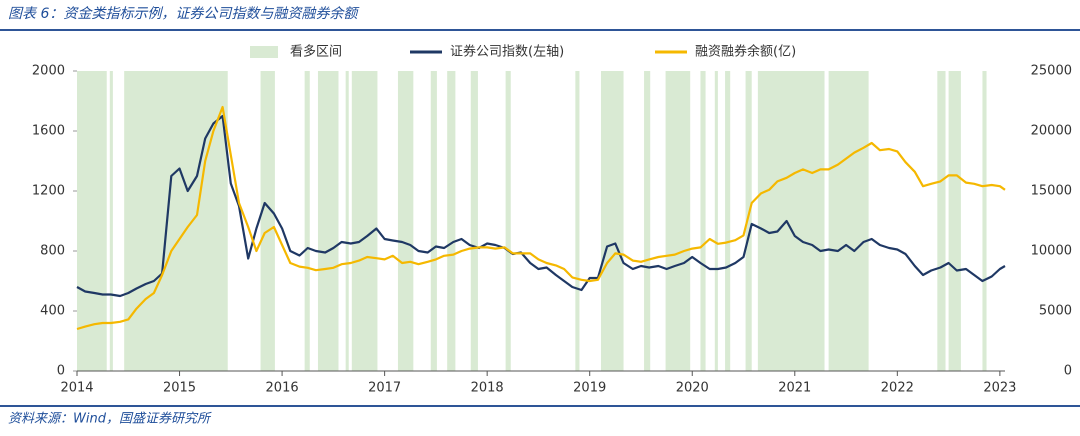 The width and height of the screenshot is (1080, 436). Describe the element at coordinates (1051, 251) in the screenshot. I see `y2-tick-label: 10000` at that location.